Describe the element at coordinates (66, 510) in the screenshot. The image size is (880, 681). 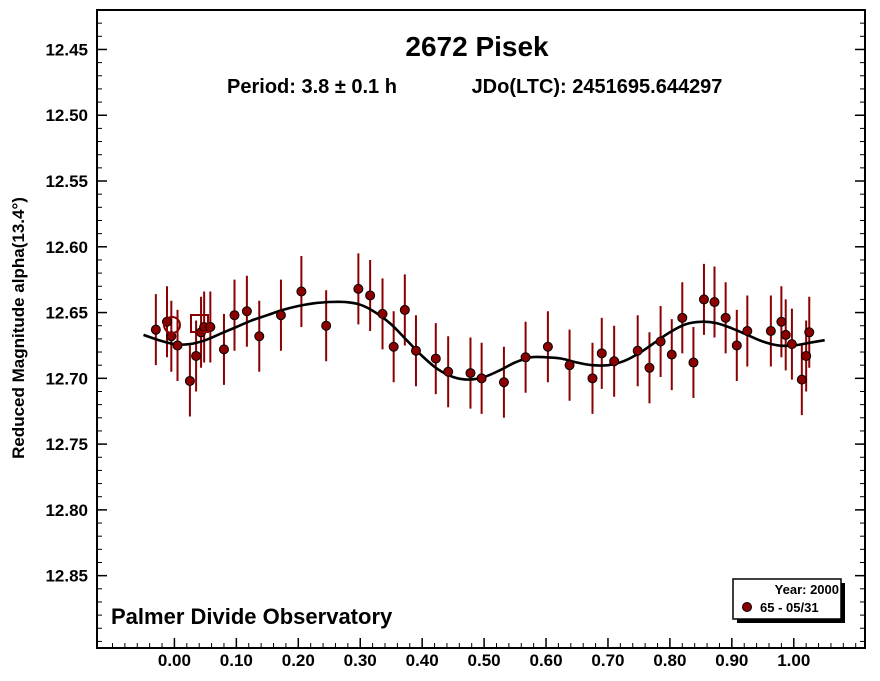
I see `y-tick-label: 12.80` at that location.